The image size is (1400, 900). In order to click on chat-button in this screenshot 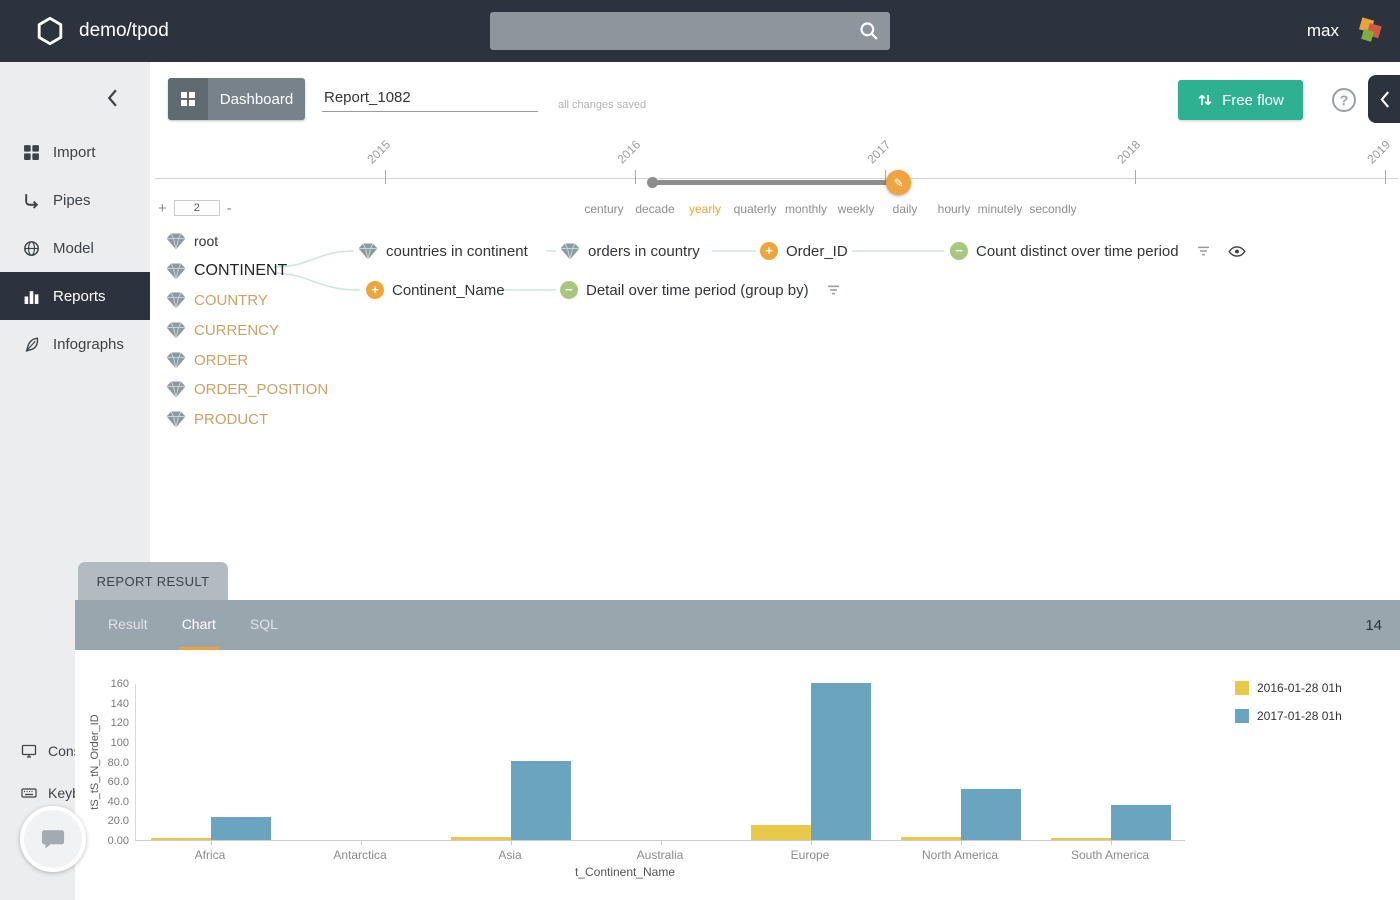, I will do `click(53, 839)`.